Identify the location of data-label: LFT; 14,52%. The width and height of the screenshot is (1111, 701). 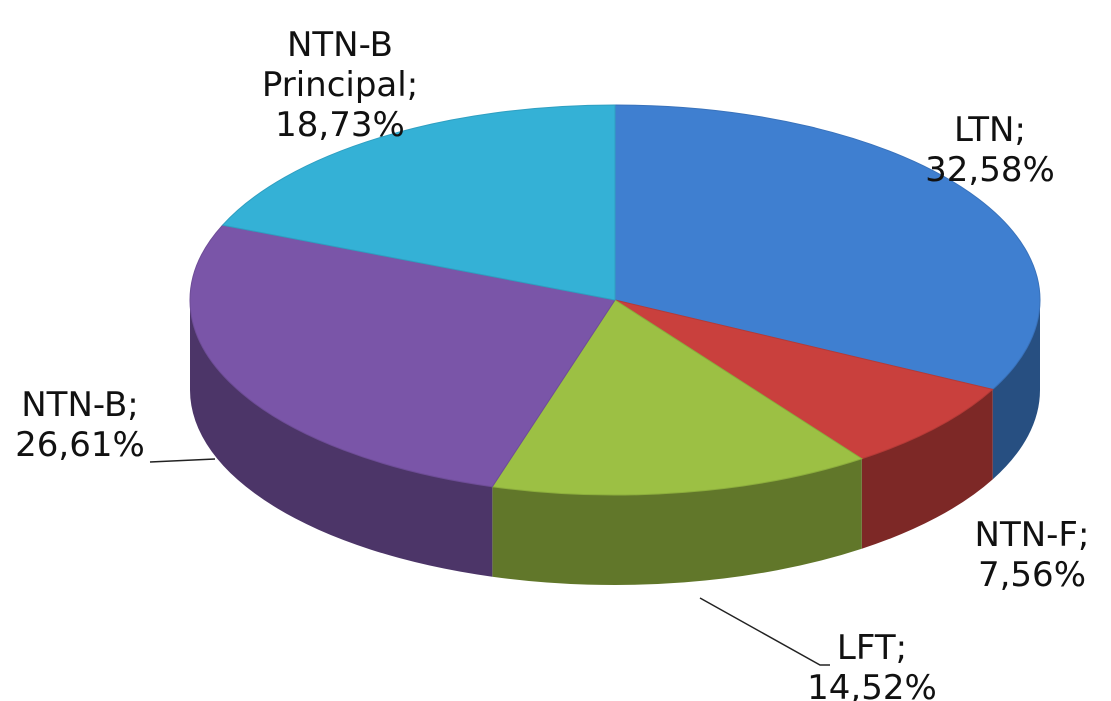
(872, 664).